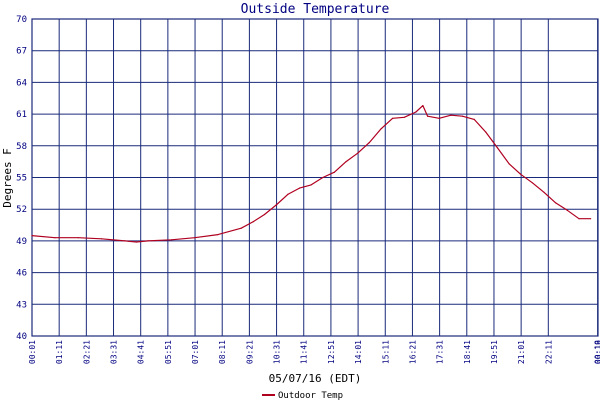 The width and height of the screenshot is (600, 400). I want to click on x-tick-label: 17:31, so click(440, 352).